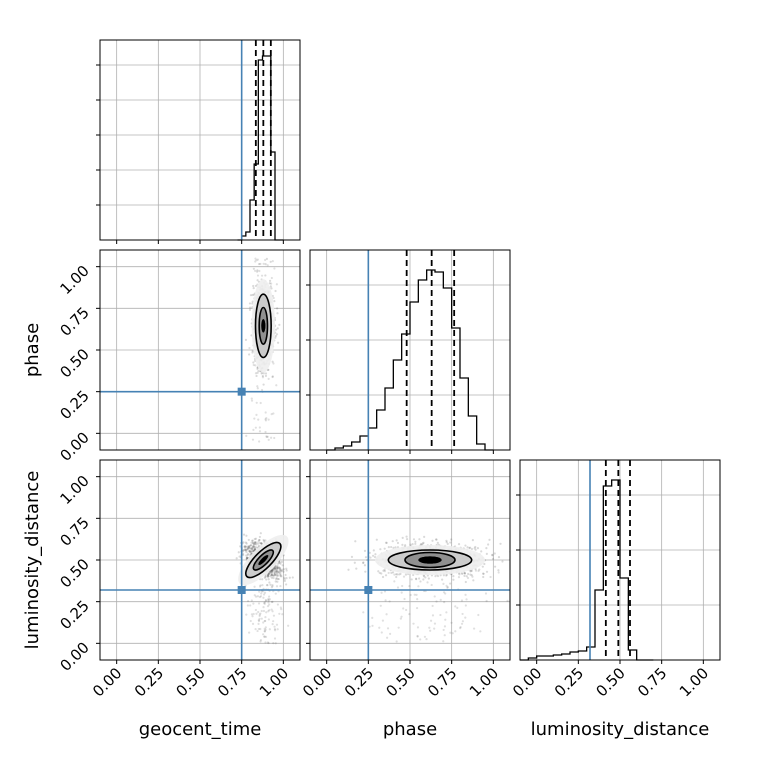 The width and height of the screenshot is (760, 760). I want to click on x-tick-label: 0.25, so click(359, 682).